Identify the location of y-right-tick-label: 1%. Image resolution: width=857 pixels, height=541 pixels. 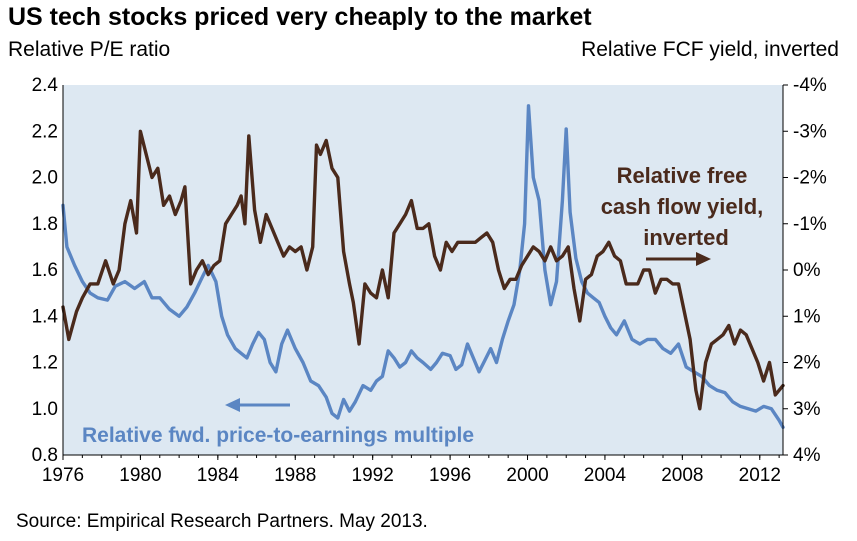
(807, 316).